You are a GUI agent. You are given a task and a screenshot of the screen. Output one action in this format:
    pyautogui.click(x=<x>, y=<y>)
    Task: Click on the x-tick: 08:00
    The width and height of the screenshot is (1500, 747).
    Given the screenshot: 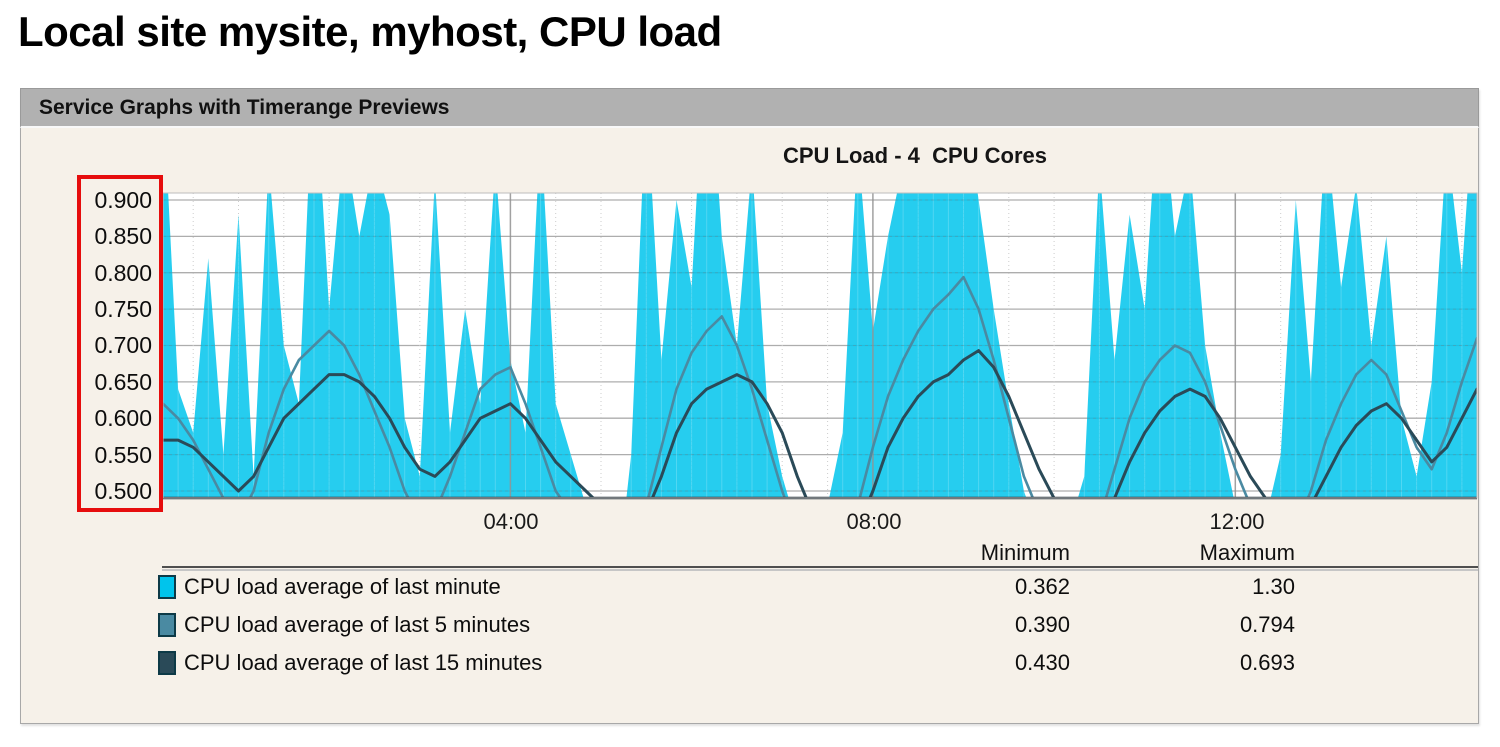 What is the action you would take?
    pyautogui.click(x=874, y=521)
    